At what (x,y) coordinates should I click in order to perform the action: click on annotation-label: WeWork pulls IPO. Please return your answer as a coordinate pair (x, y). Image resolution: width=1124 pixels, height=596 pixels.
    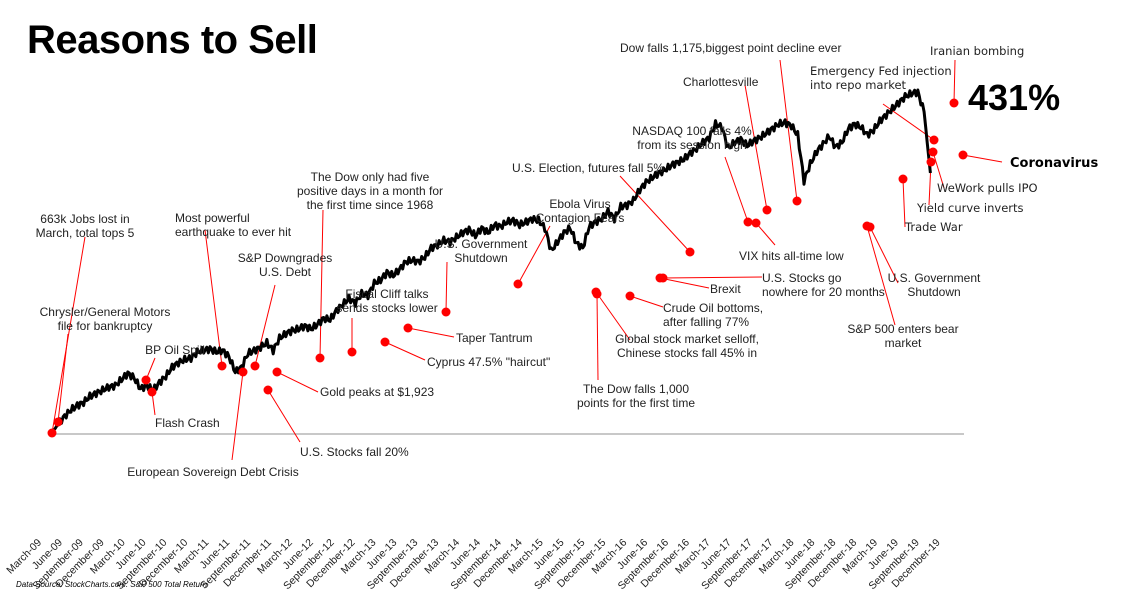
    Looking at the image, I should click on (987, 188).